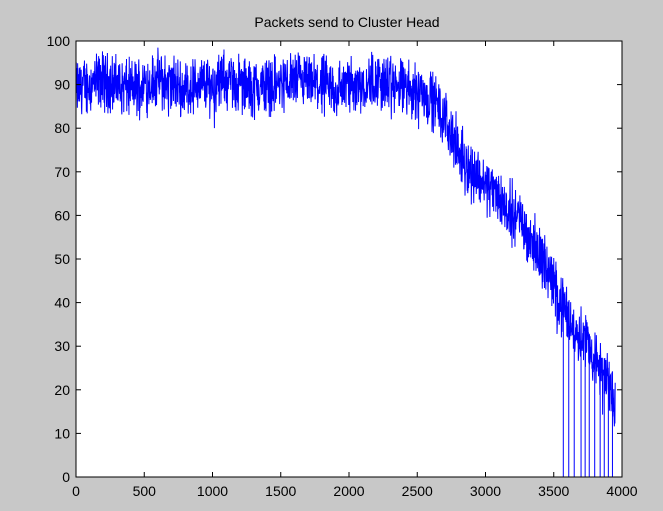 The height and width of the screenshot is (511, 663). I want to click on y-tick-label: 10, so click(62, 433).